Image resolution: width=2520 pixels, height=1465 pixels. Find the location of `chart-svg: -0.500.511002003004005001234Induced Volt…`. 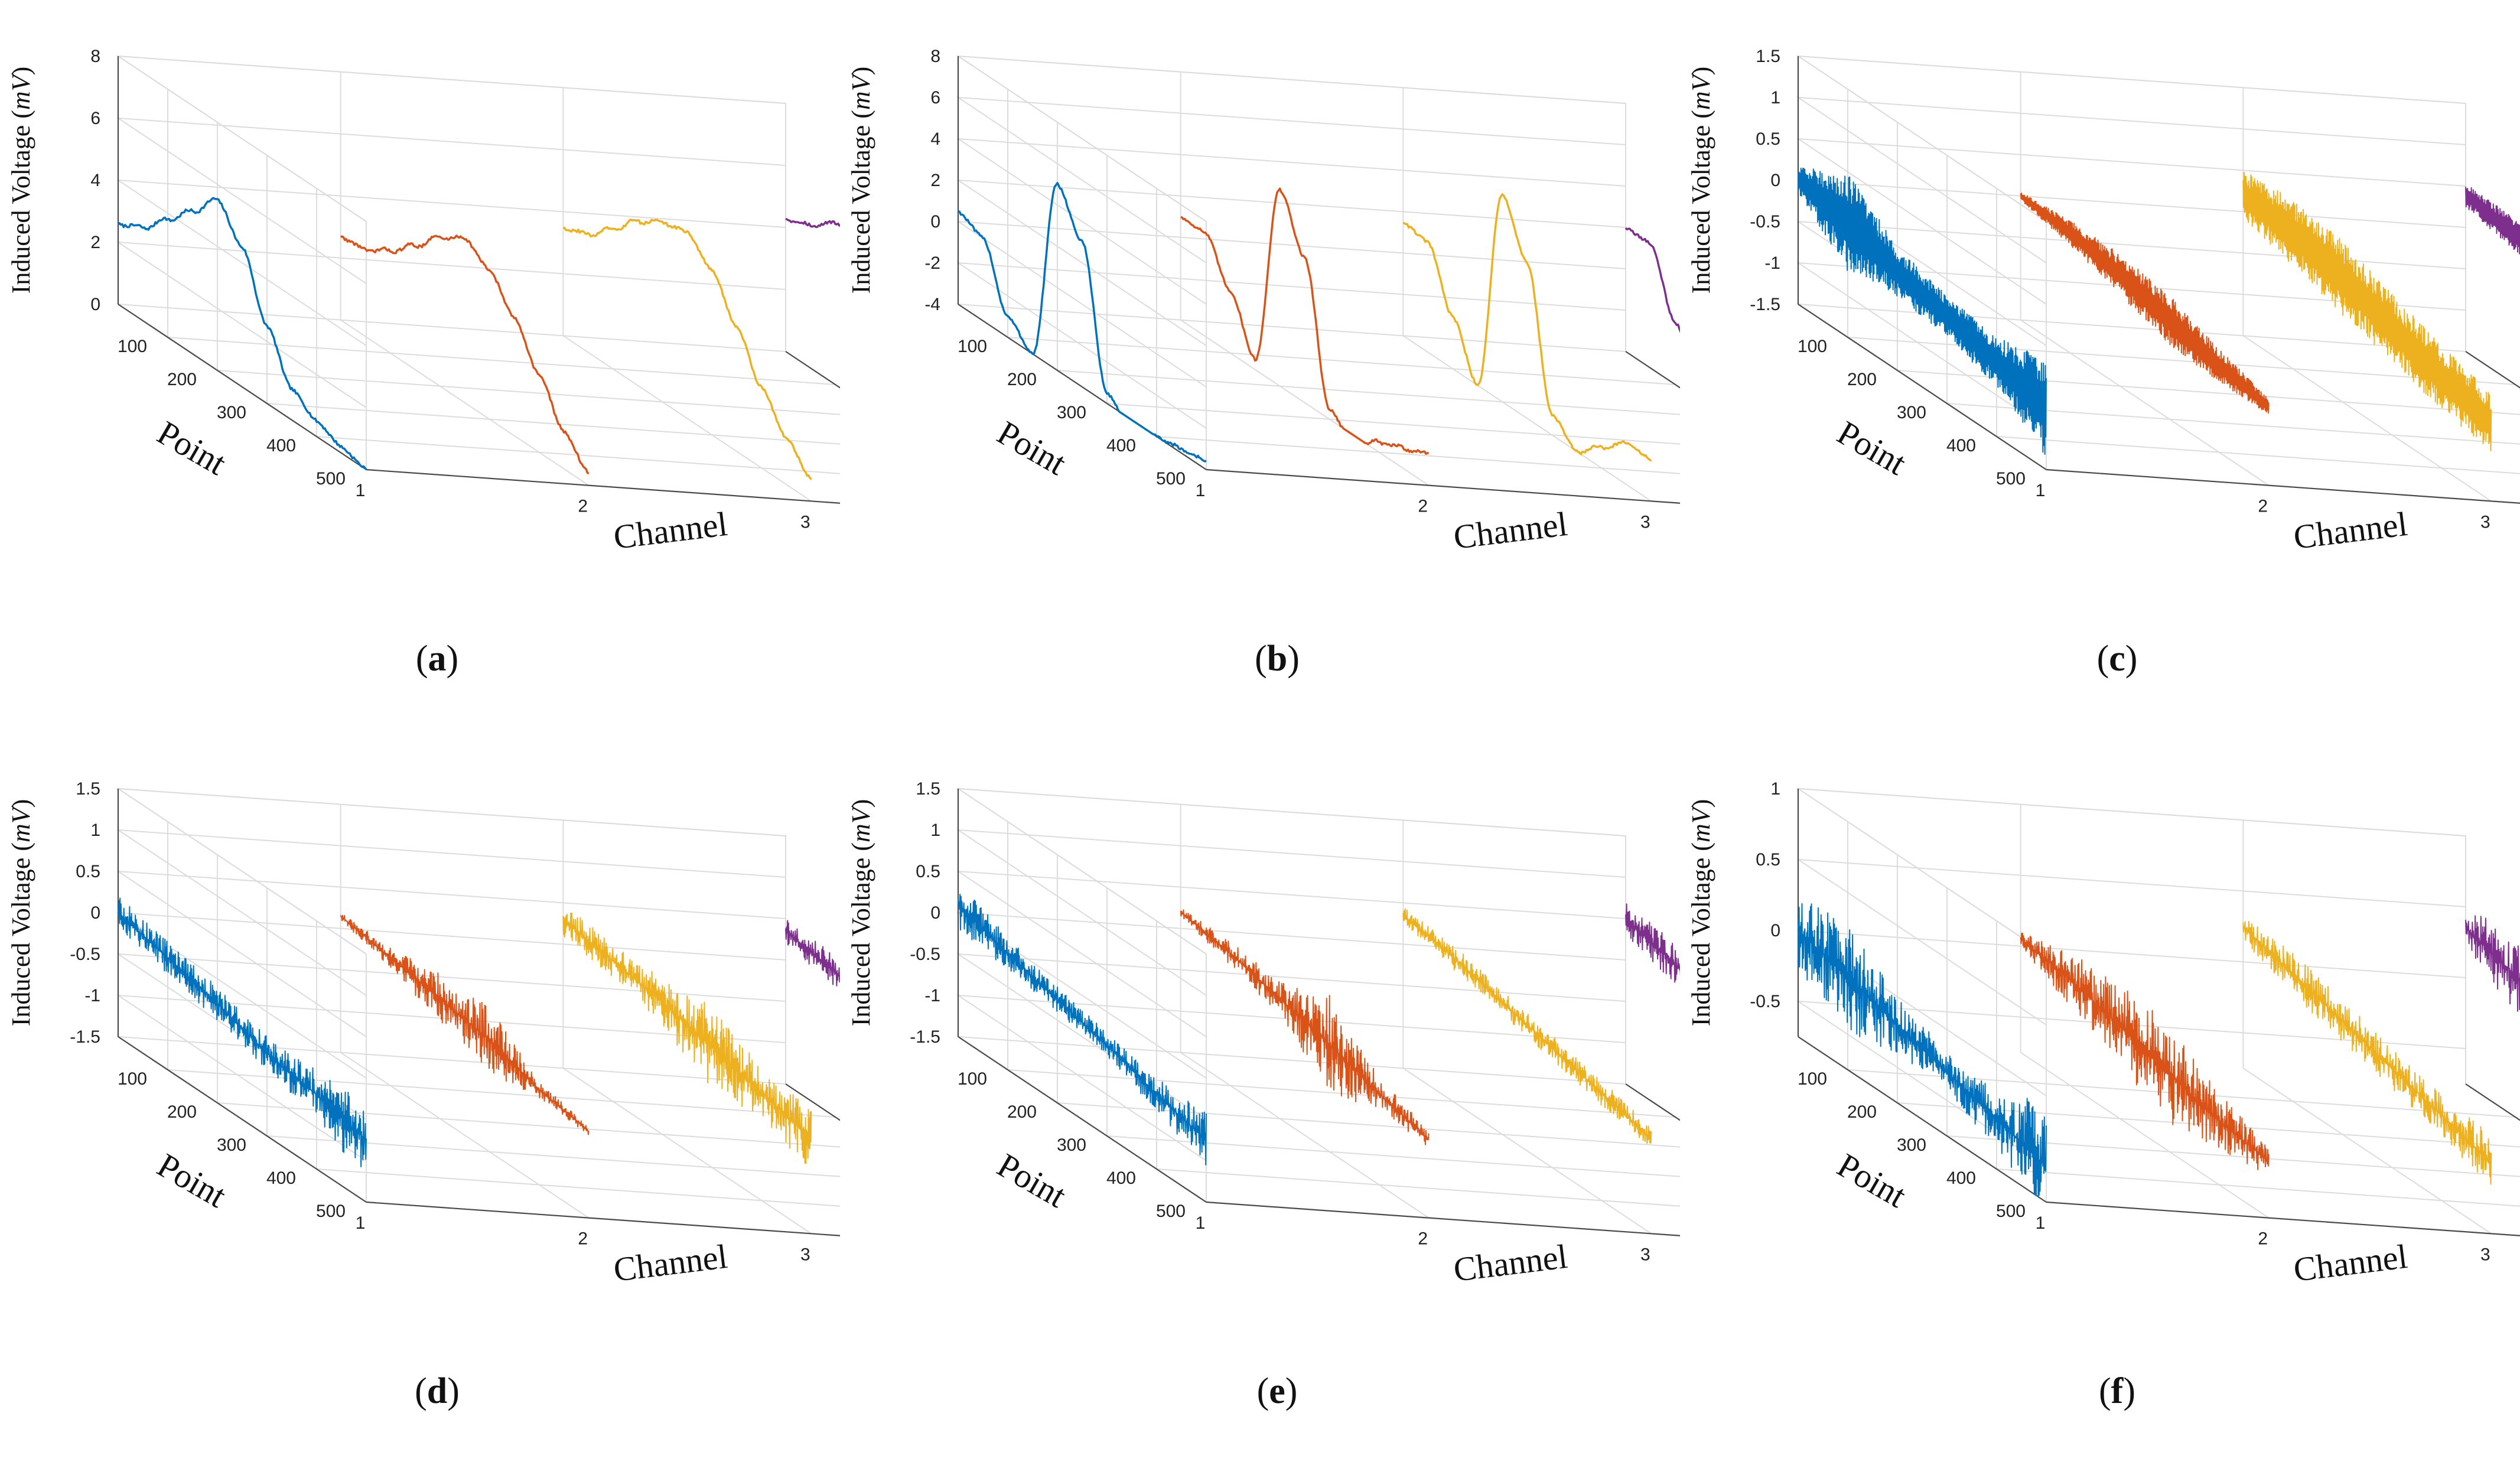

chart-svg: -0.500.511002003004005001234Induced Volt… is located at coordinates (2103, 1095).